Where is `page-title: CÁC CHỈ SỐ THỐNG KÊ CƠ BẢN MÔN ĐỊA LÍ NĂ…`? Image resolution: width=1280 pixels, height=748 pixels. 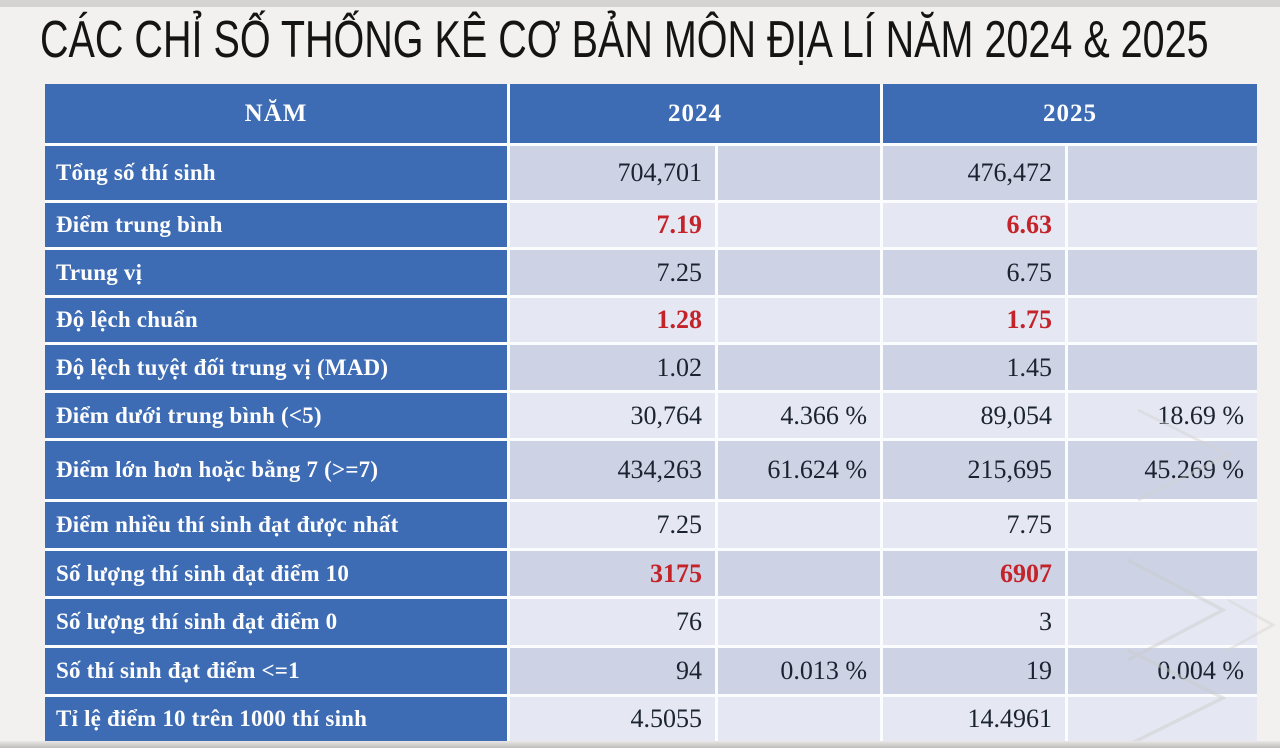 page-title: CÁC CHỈ SỐ THỐNG KÊ CƠ BẢN MÔN ĐỊA LÍ NĂ… is located at coordinates (624, 40).